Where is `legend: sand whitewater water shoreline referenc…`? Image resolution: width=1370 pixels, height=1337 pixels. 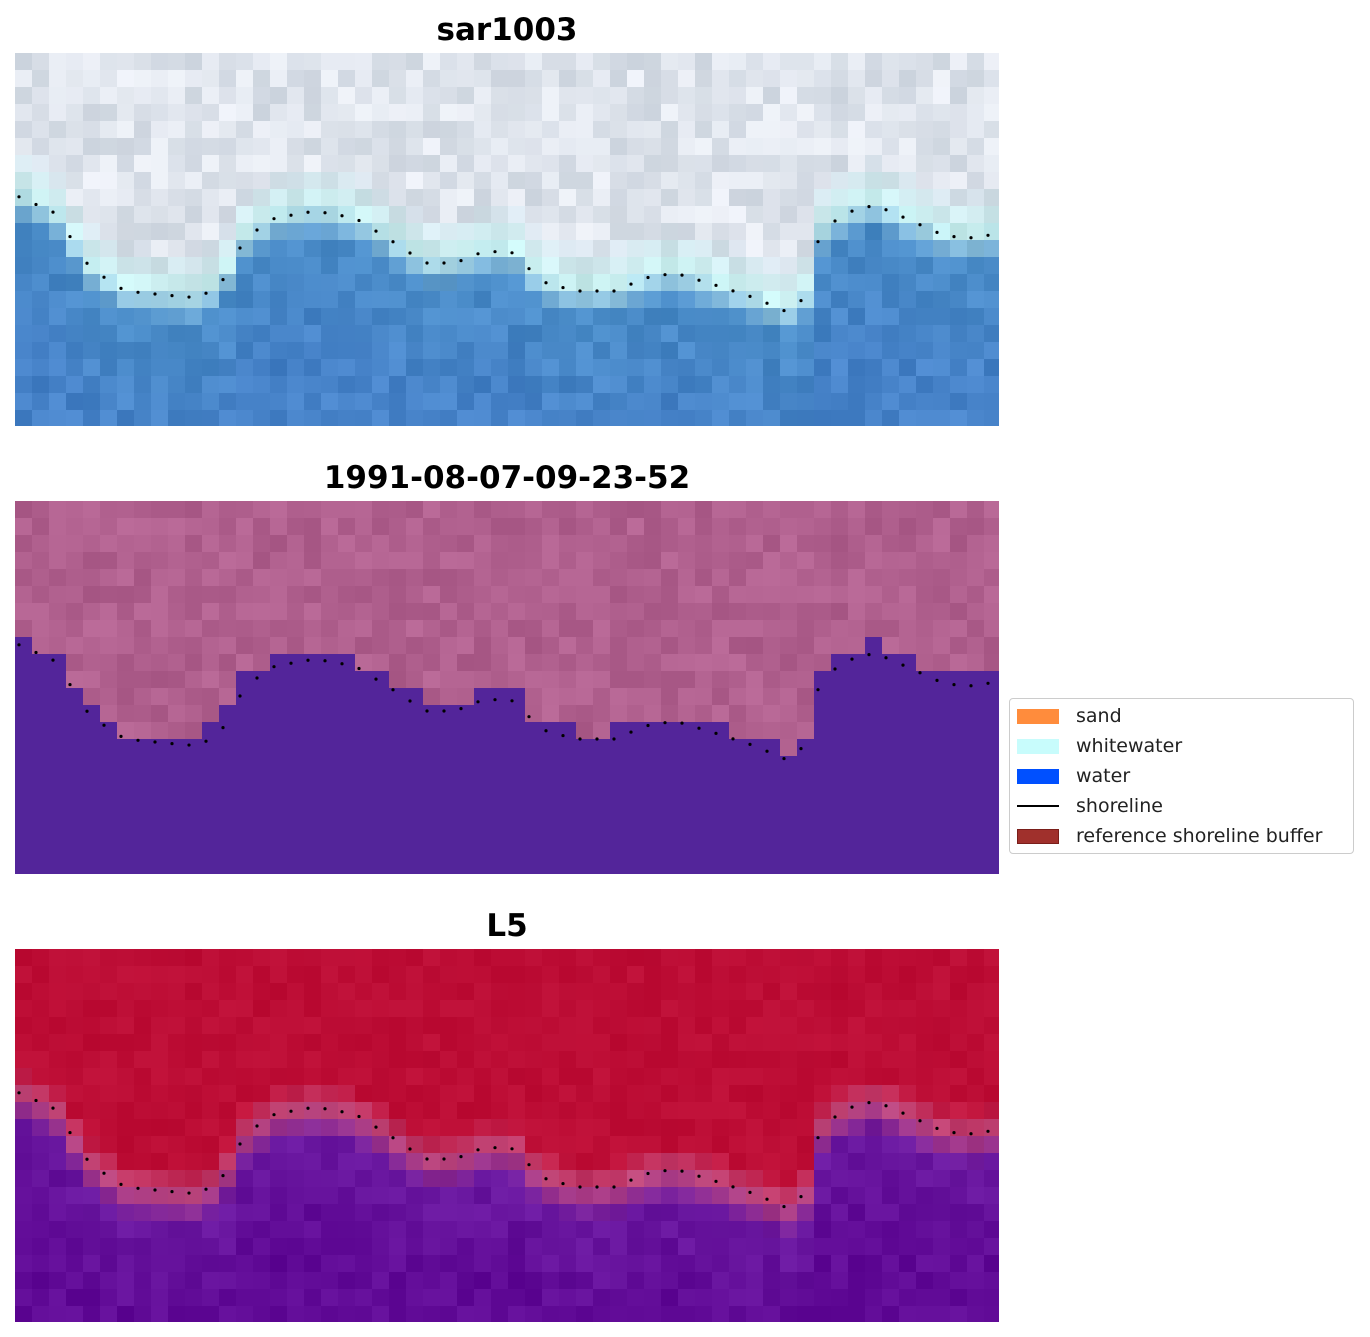
legend: sand whitewater water shoreline referenc… is located at coordinates (1181, 776).